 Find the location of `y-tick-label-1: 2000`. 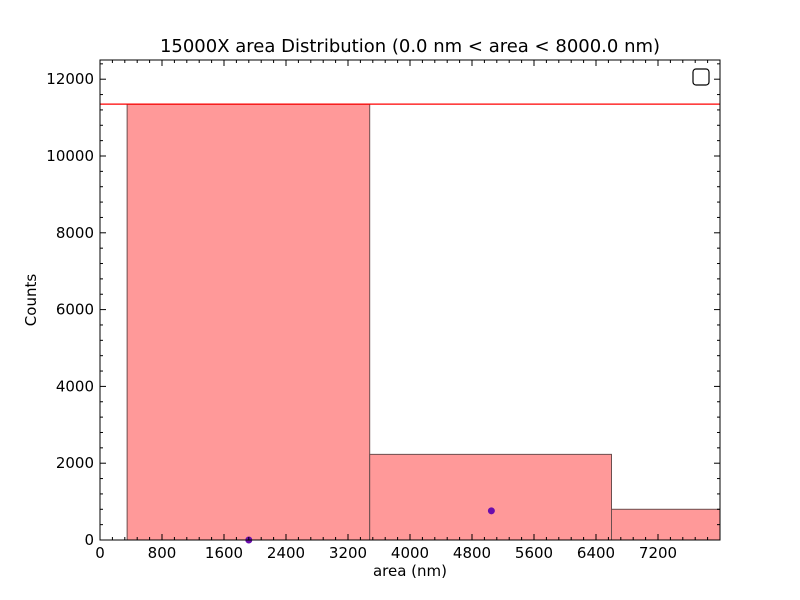

y-tick-label-1: 2000 is located at coordinates (75, 463).